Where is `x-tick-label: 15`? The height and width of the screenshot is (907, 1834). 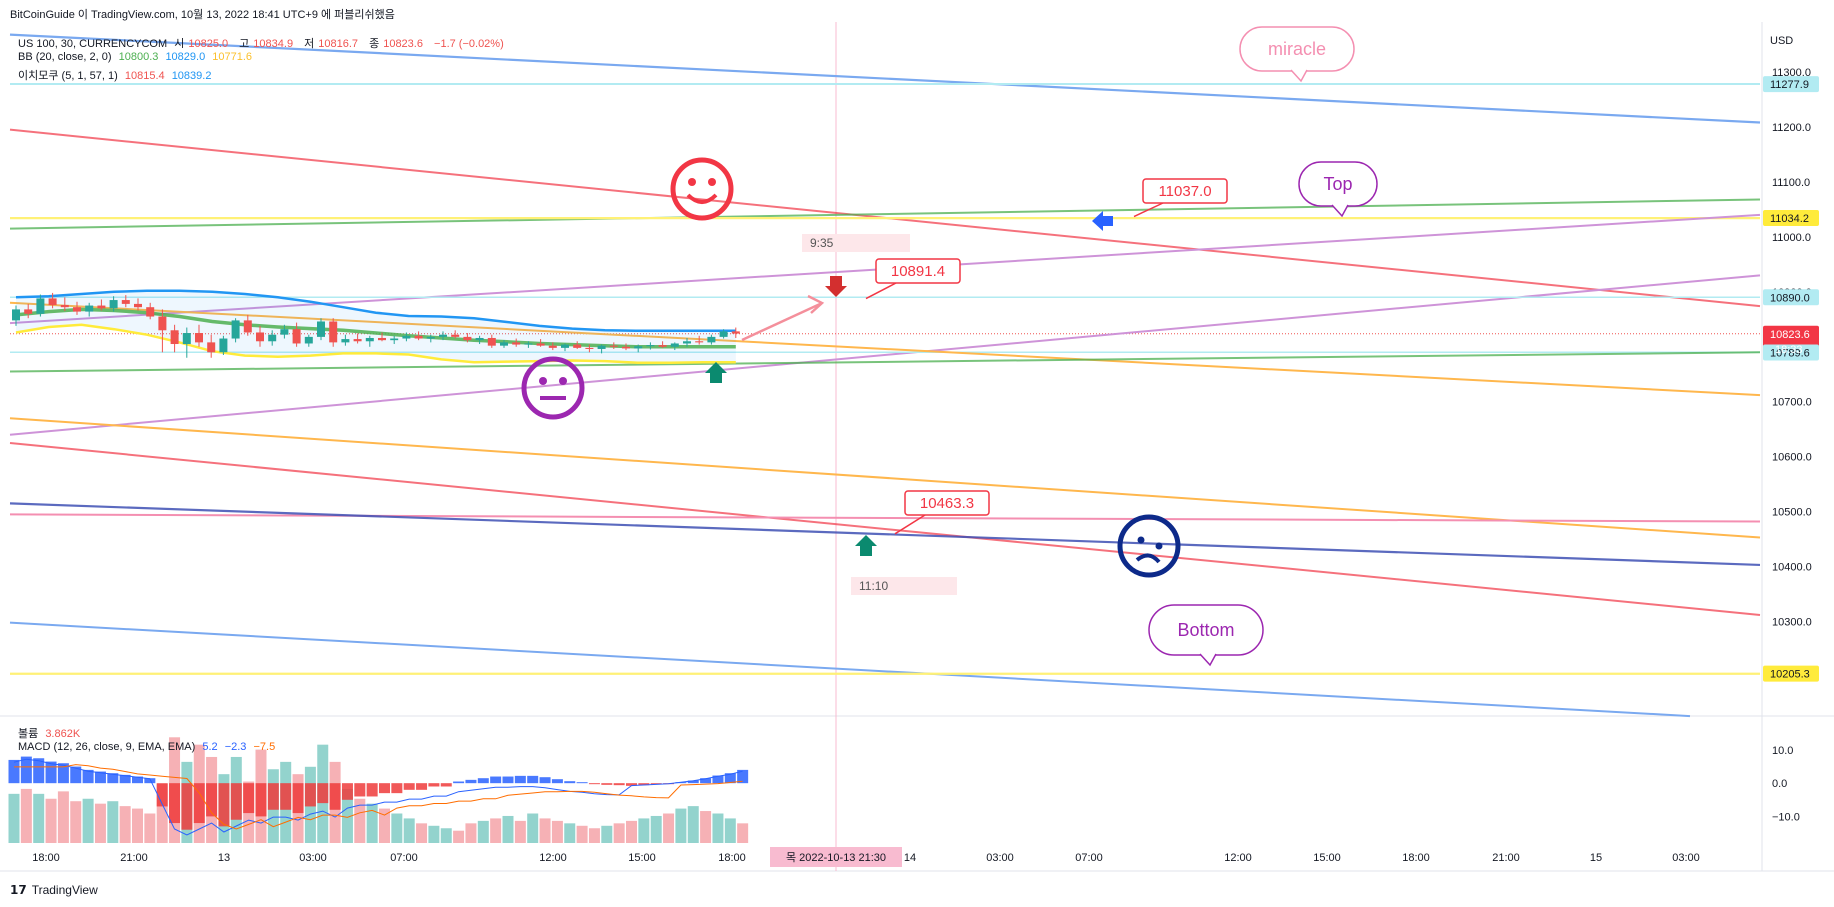 x-tick-label: 15 is located at coordinates (1596, 858).